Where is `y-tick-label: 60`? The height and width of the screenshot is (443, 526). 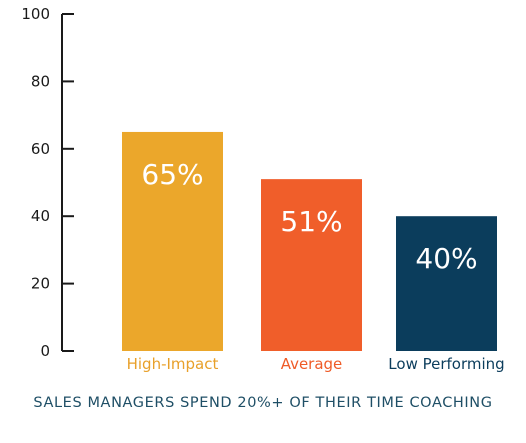
y-tick-label: 60 is located at coordinates (40, 149).